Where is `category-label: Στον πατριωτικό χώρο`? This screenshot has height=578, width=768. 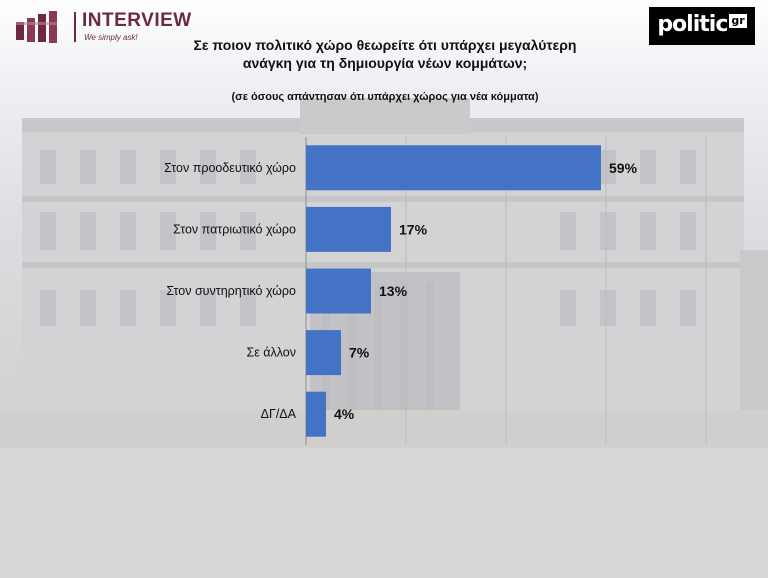
category-label: Στον πατριωτικό χώρο is located at coordinates (234, 229).